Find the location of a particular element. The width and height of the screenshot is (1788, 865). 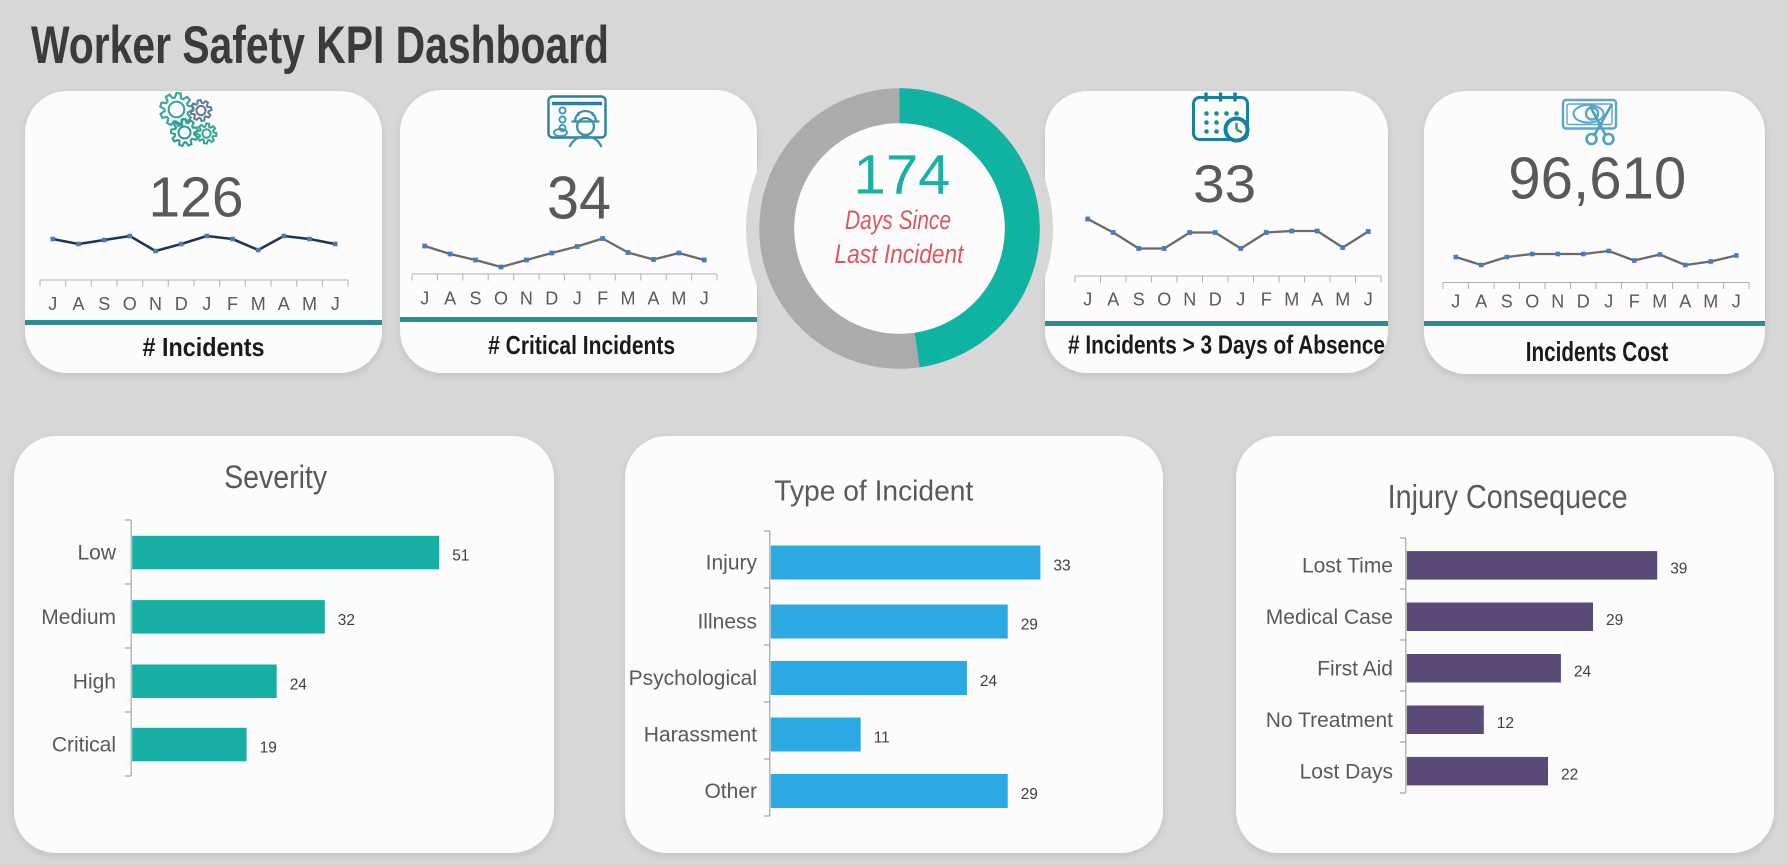

svg-text: 39 is located at coordinates (1678, 569).